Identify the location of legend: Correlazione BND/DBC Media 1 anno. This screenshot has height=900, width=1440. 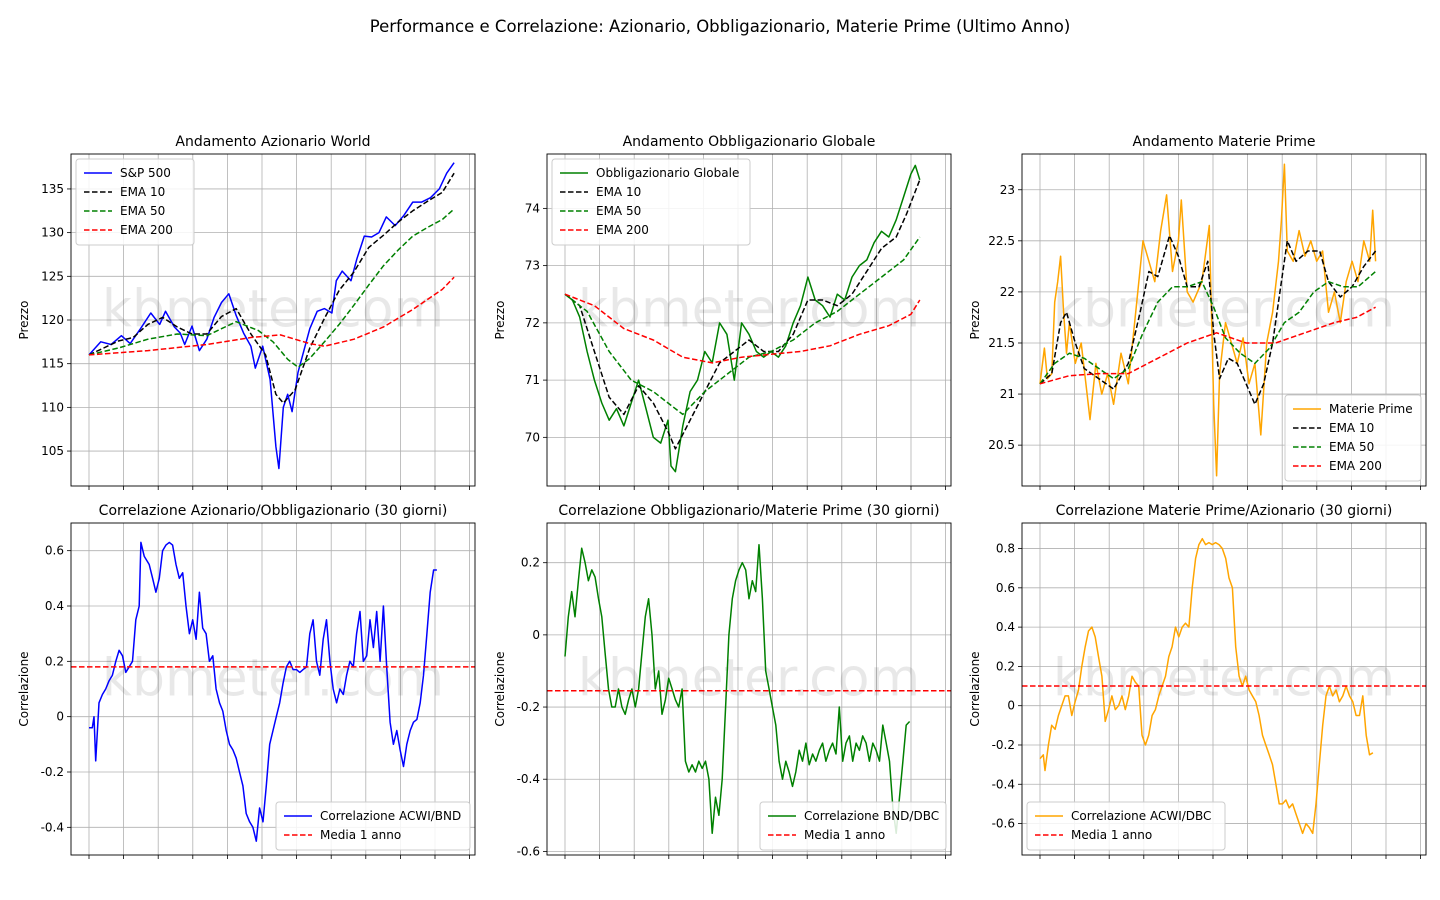
(853, 826).